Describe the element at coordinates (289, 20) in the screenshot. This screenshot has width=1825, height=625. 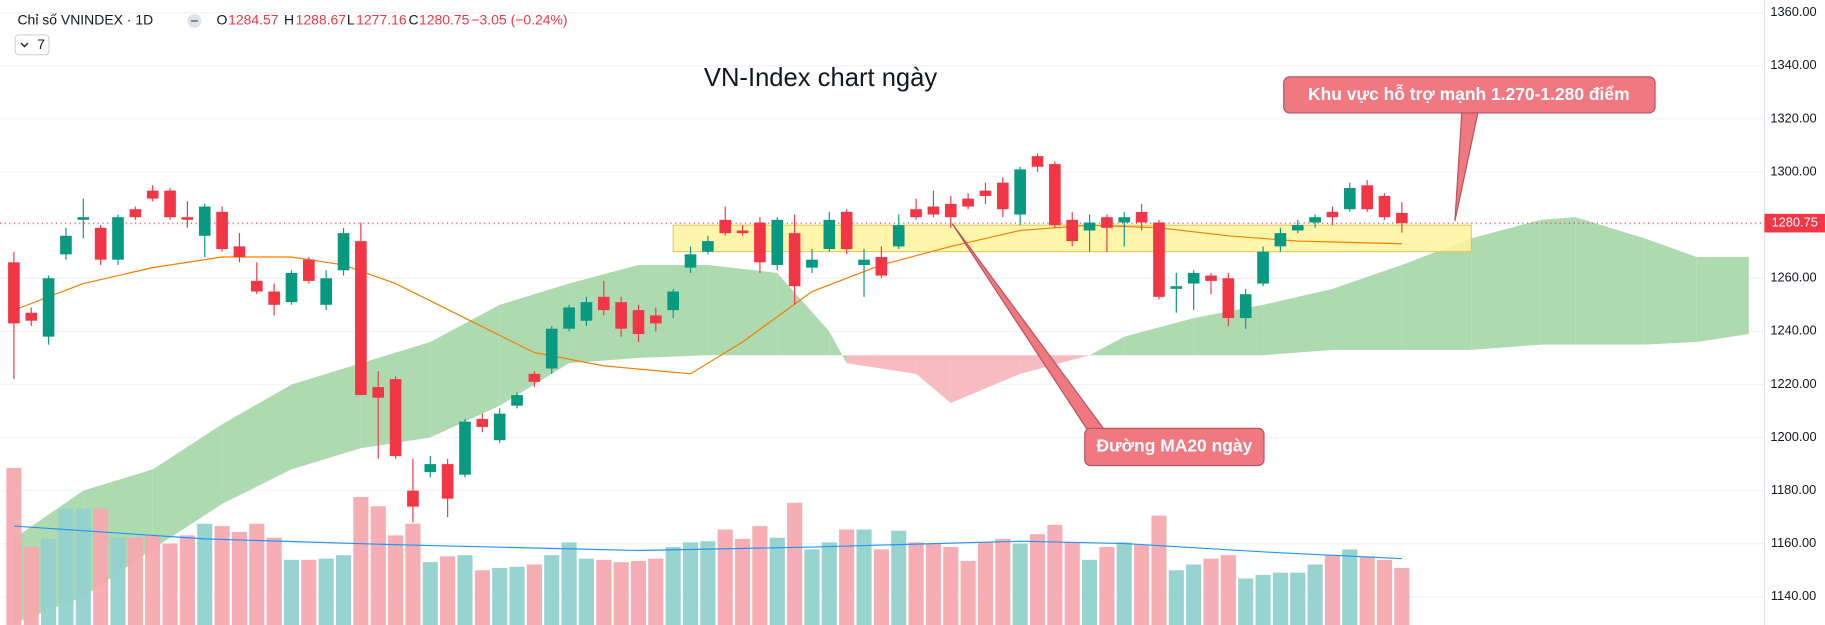
I see `high-label: H` at that location.